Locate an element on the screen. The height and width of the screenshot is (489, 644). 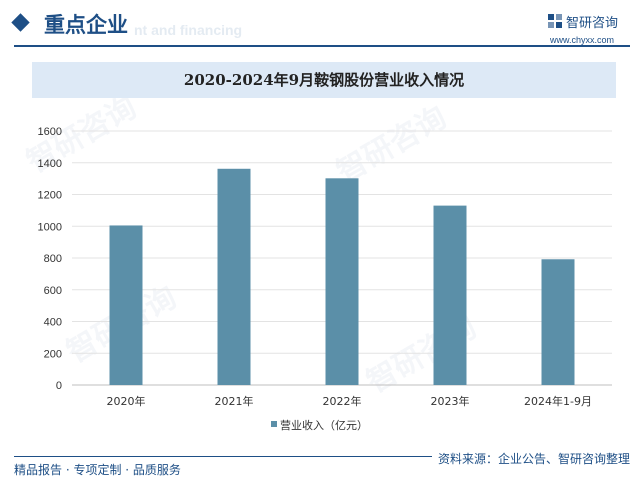
header: 重点企业 nt and financing 智研咨询 www.chyxx.com is located at coordinates (322, 26).